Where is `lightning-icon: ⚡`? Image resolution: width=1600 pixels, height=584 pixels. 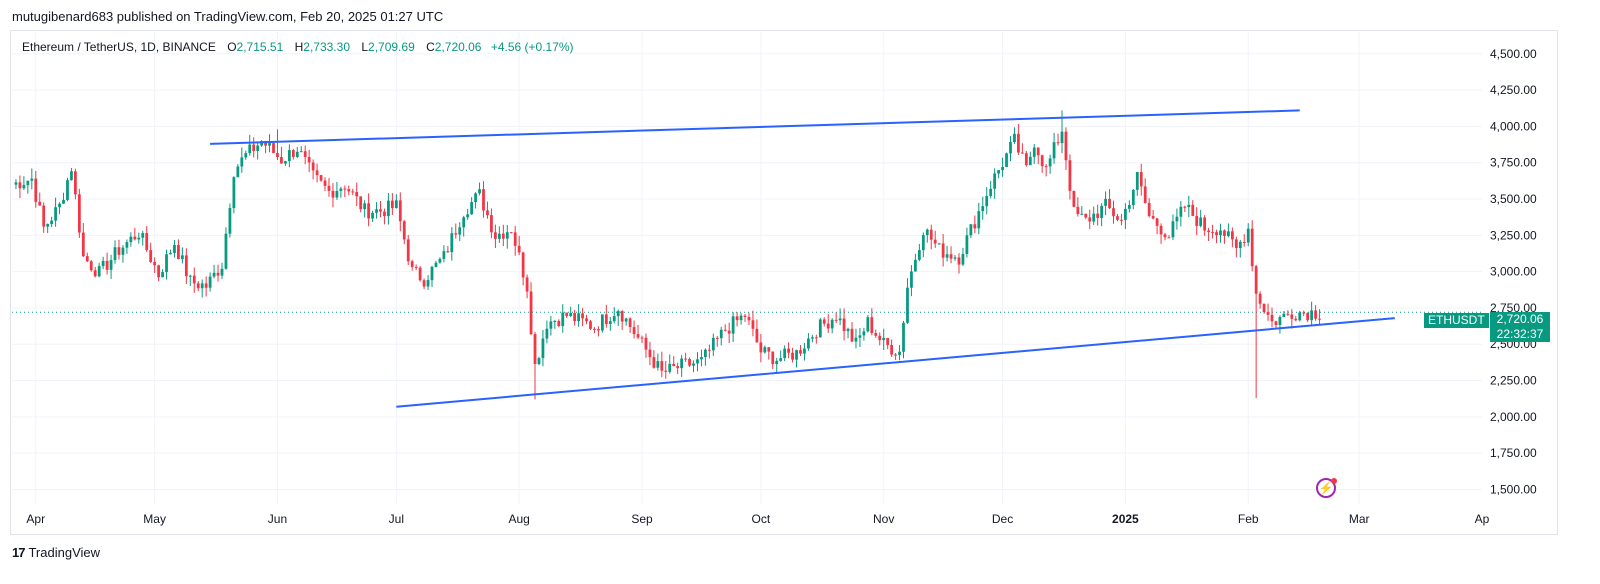 lightning-icon: ⚡ is located at coordinates (1326, 488).